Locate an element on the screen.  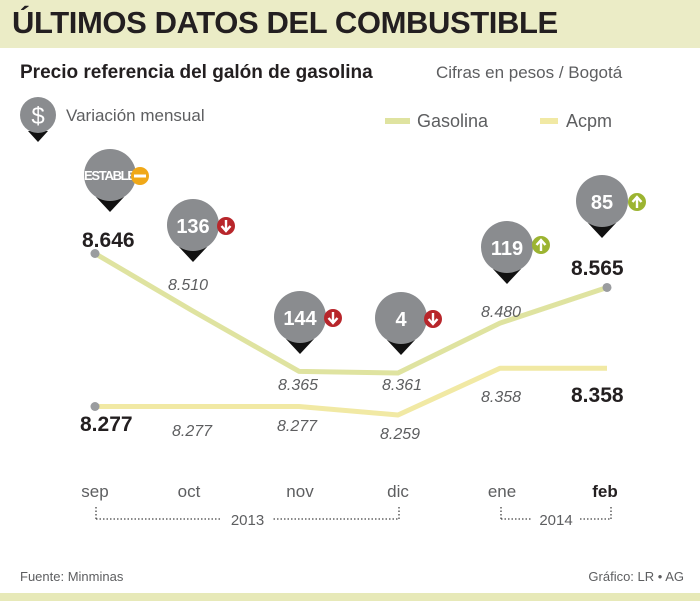
variation-bubble-oct: 136 is located at coordinates (193, 230).